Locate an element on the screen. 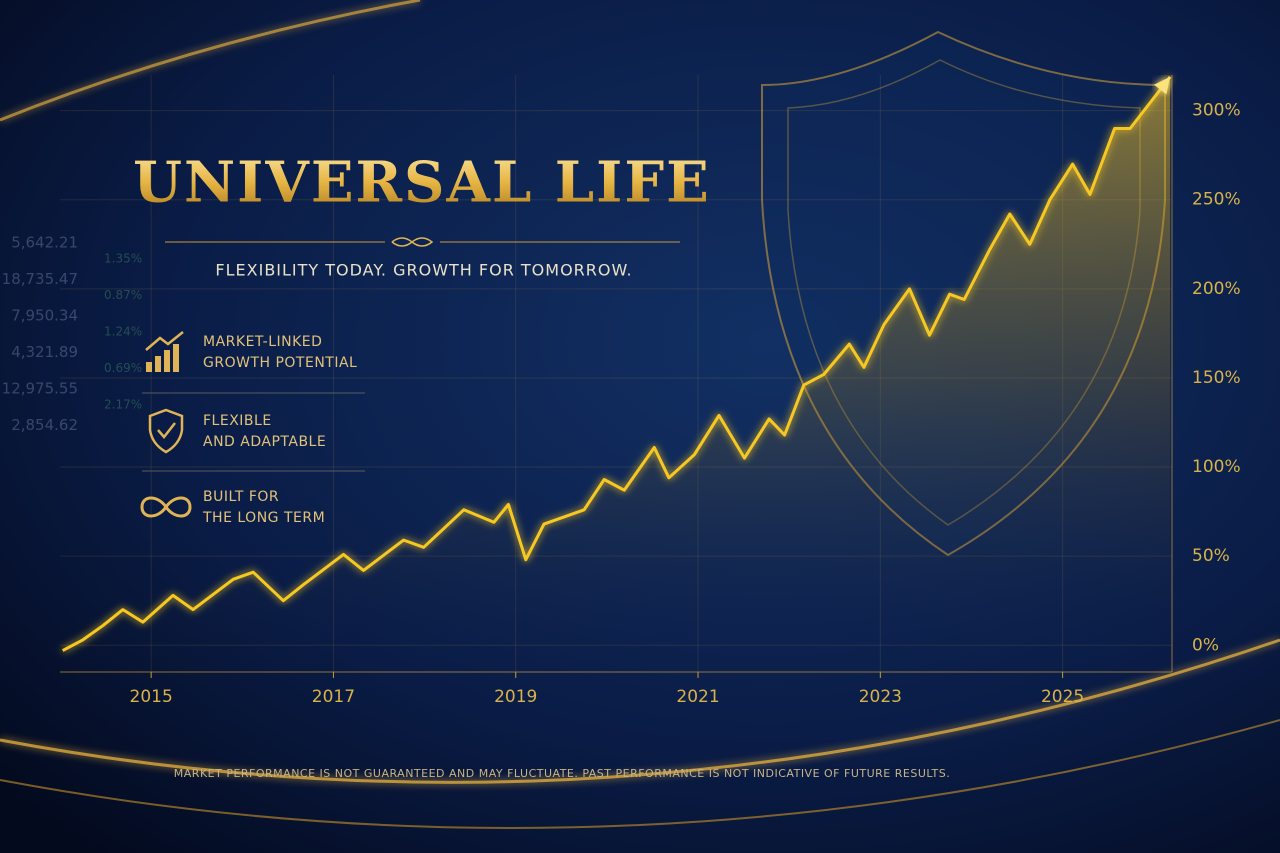 The height and width of the screenshot is (853, 1280). x-tick-label: 2023 is located at coordinates (880, 697).